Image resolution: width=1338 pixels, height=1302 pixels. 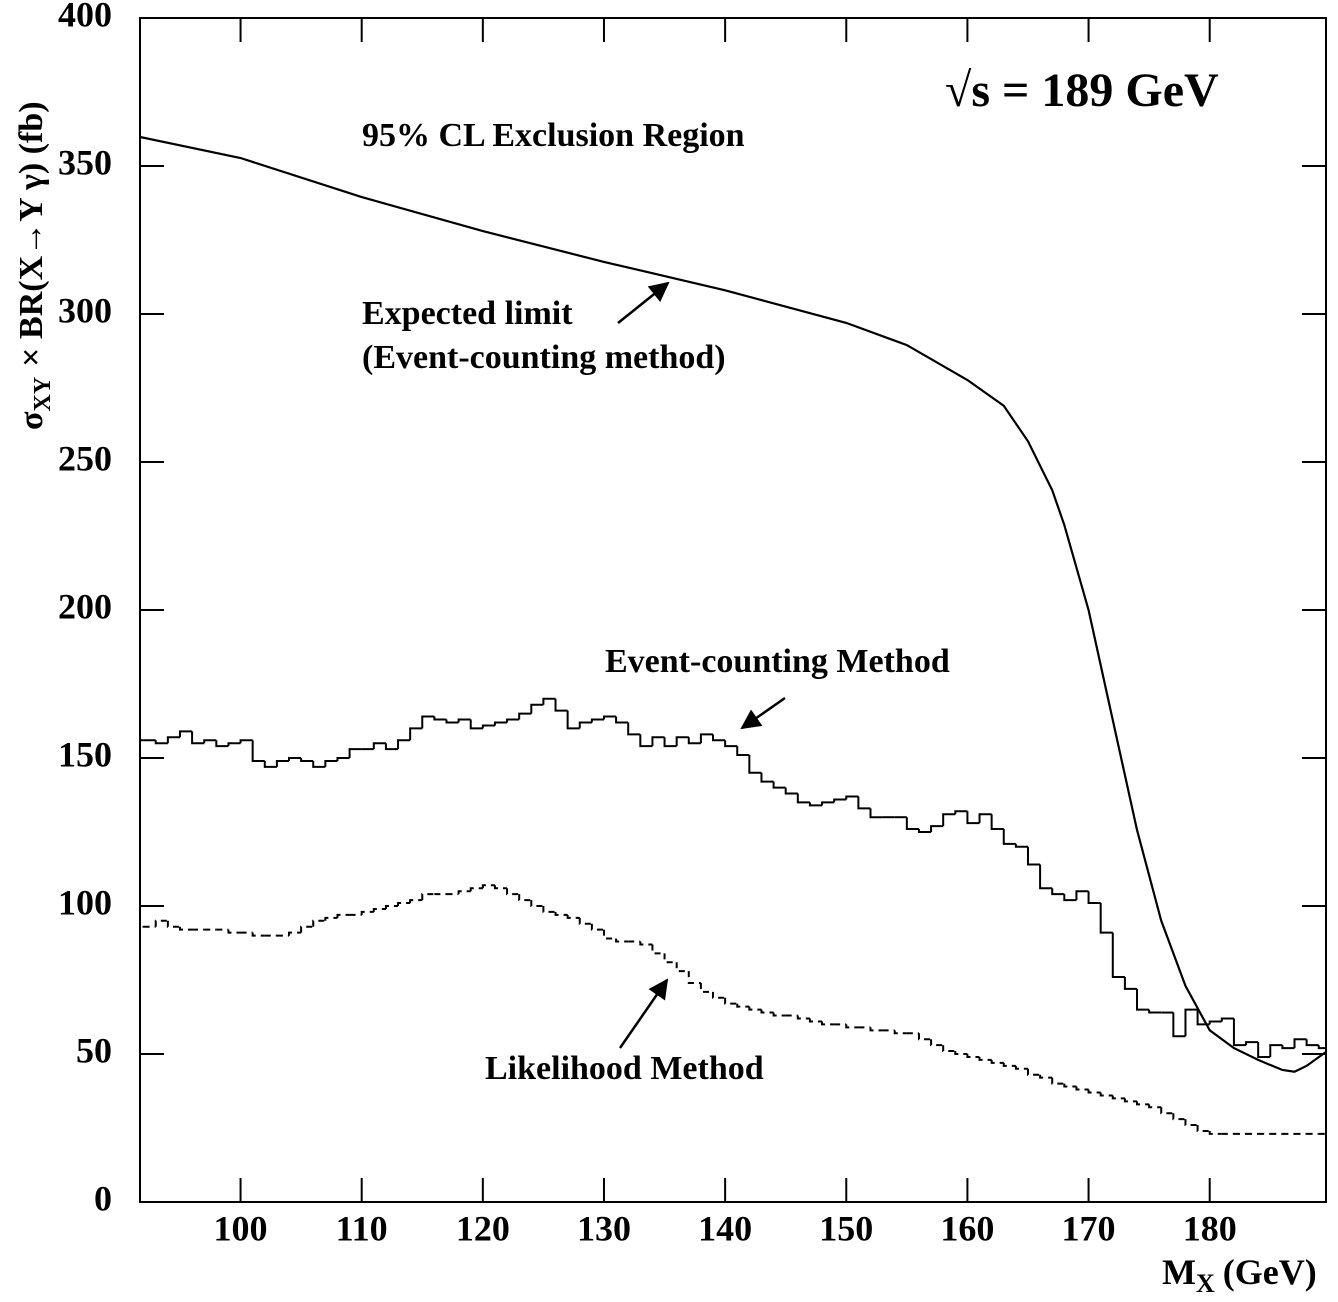 What do you see at coordinates (777, 661) in the screenshot?
I see `annotation: Event-counting Method` at bounding box center [777, 661].